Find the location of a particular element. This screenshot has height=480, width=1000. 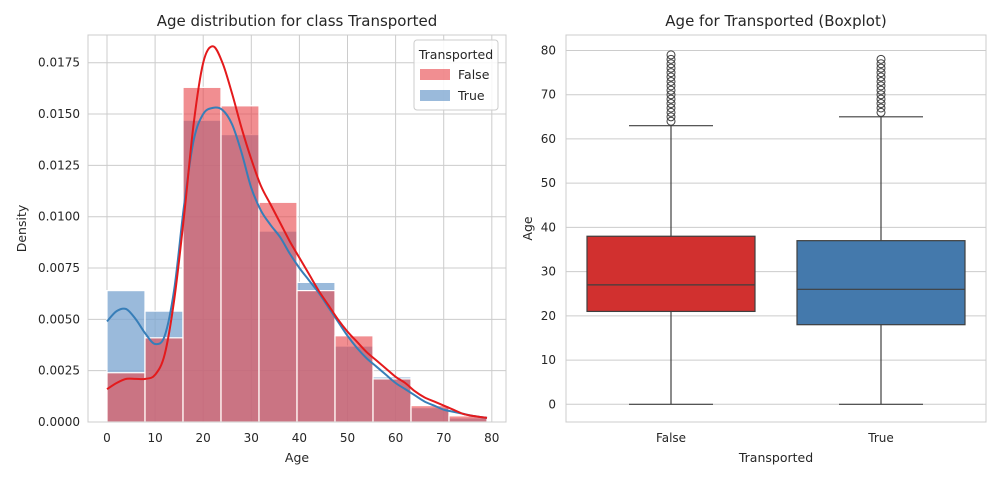

boxplot-y-tick-label: 20 is located at coordinates (548, 316).